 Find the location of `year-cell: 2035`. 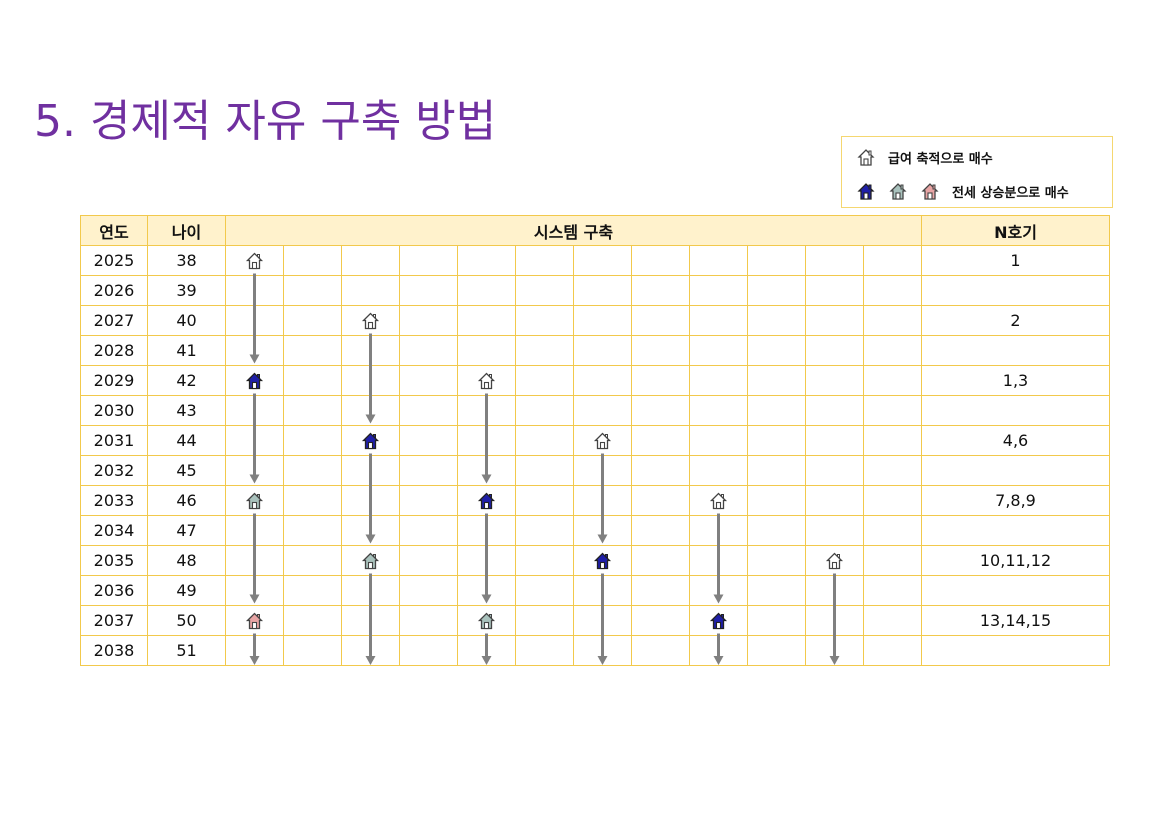

year-cell: 2035 is located at coordinates (114, 560).